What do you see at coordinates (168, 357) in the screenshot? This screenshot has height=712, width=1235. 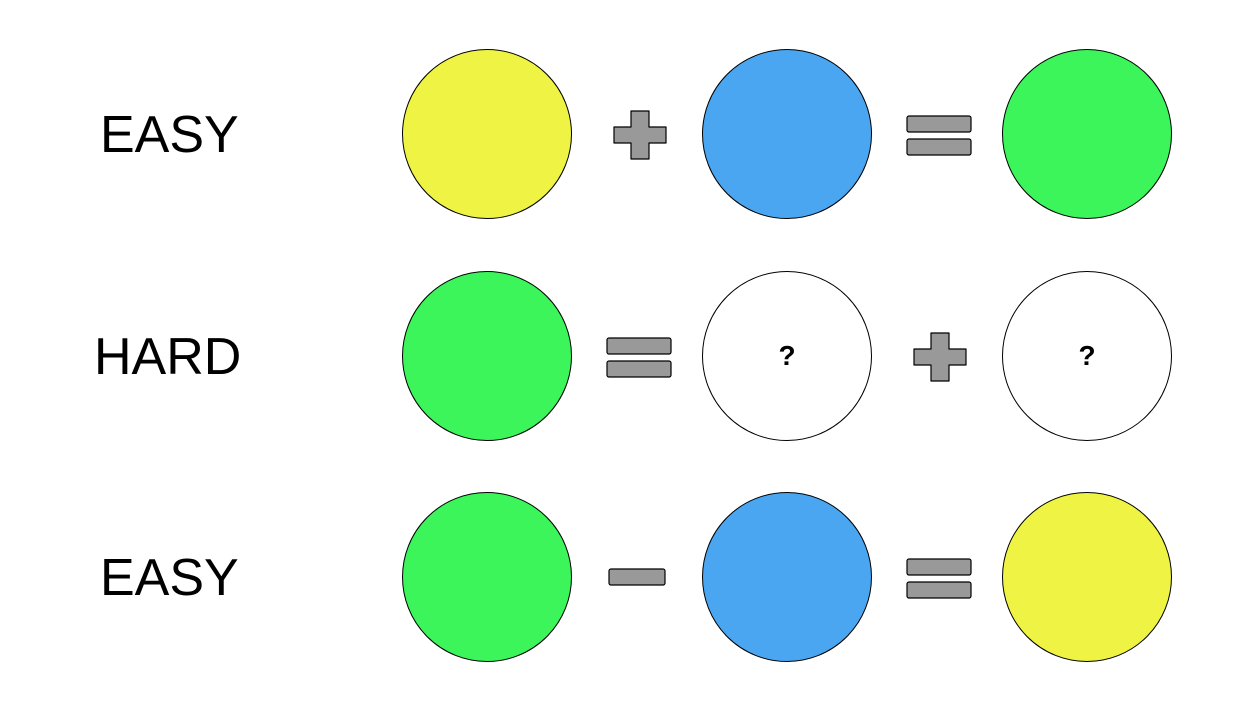 I see `row-label: HARD` at bounding box center [168, 357].